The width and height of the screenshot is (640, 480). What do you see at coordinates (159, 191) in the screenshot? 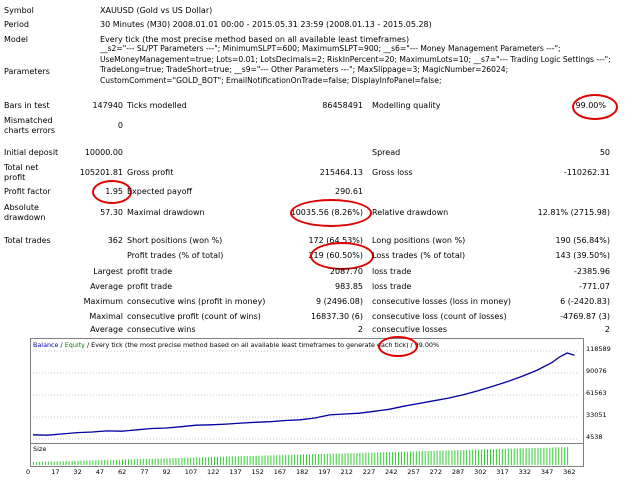
I see `payoff-label: Expected payoff` at bounding box center [159, 191].